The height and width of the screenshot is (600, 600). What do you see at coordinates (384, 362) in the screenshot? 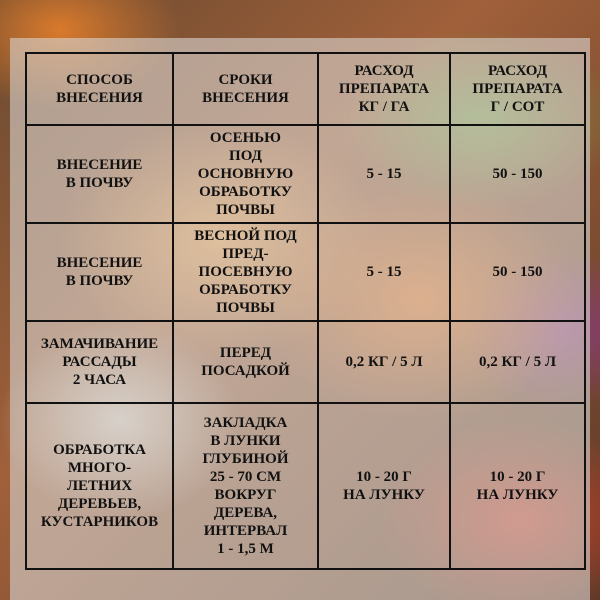
I see `cell-rate-kg-ha: 0,2 КГ / 5 Л` at bounding box center [384, 362].